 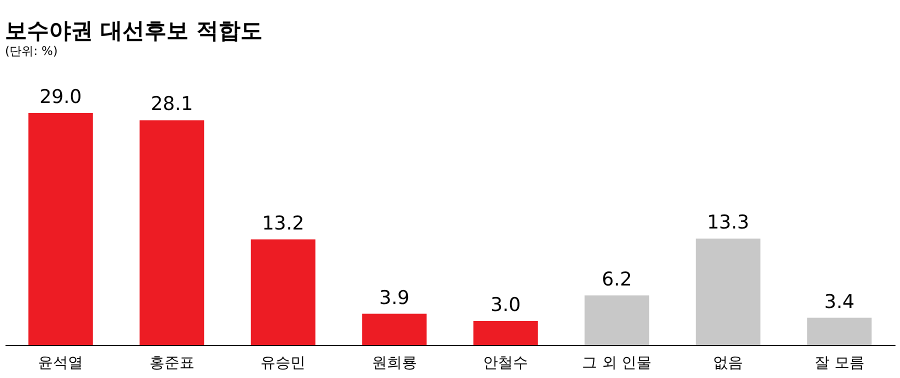 I want to click on data-label: 13.3, so click(x=728, y=223).